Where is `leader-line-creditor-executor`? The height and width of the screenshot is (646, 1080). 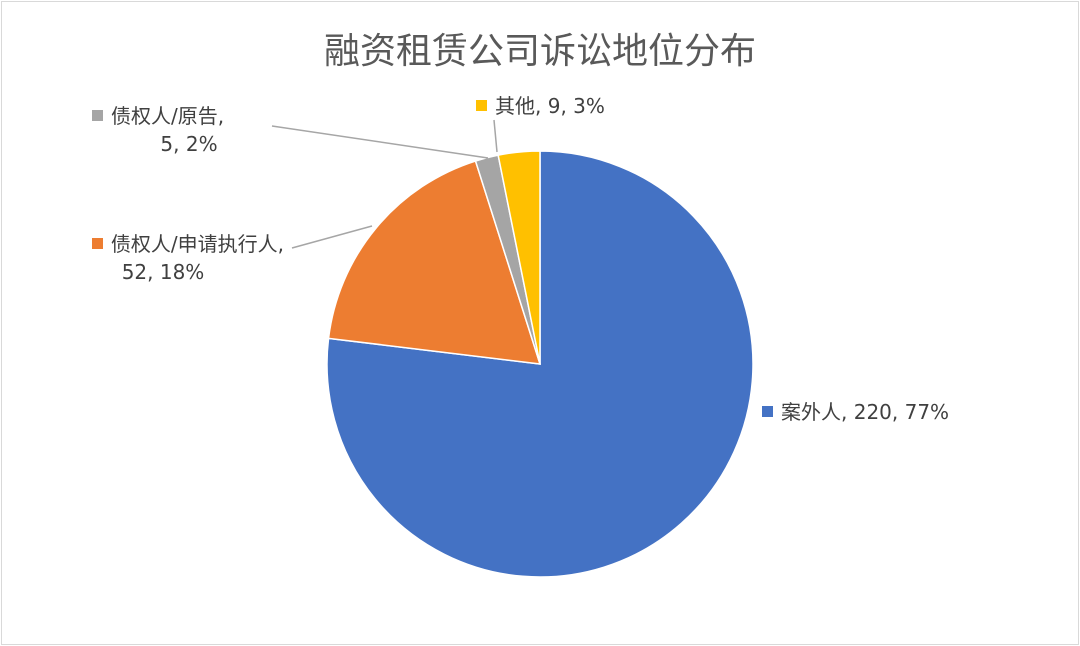 leader-line-creditor-executor is located at coordinates (332, 237).